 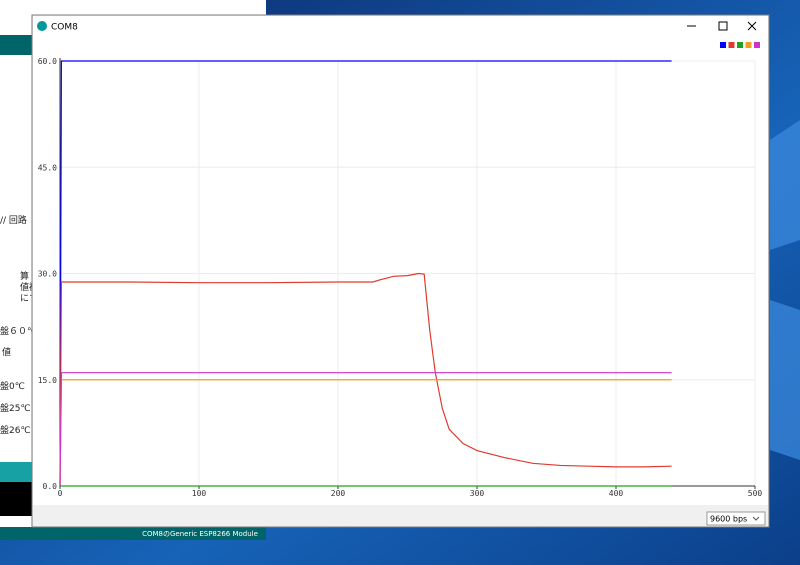 What do you see at coordinates (199, 493) in the screenshot?
I see `x-tick-label: 100` at bounding box center [199, 493].